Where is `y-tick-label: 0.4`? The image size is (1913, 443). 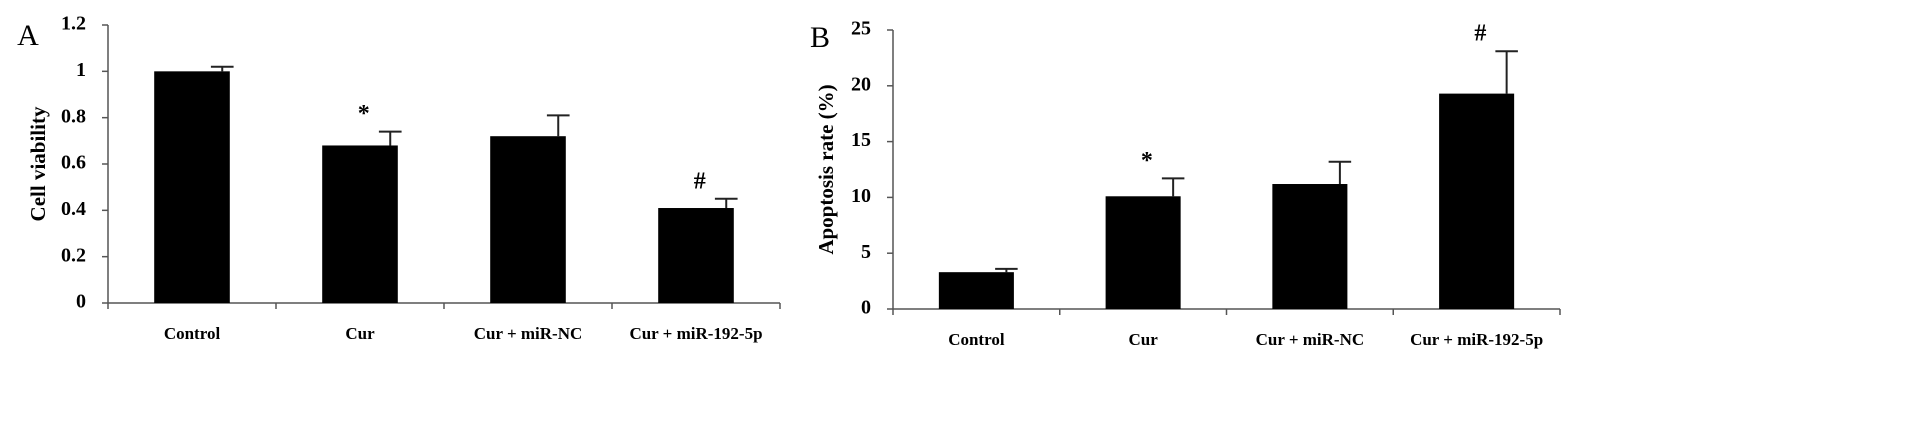
y-tick-label: 0.4 is located at coordinates (73, 209).